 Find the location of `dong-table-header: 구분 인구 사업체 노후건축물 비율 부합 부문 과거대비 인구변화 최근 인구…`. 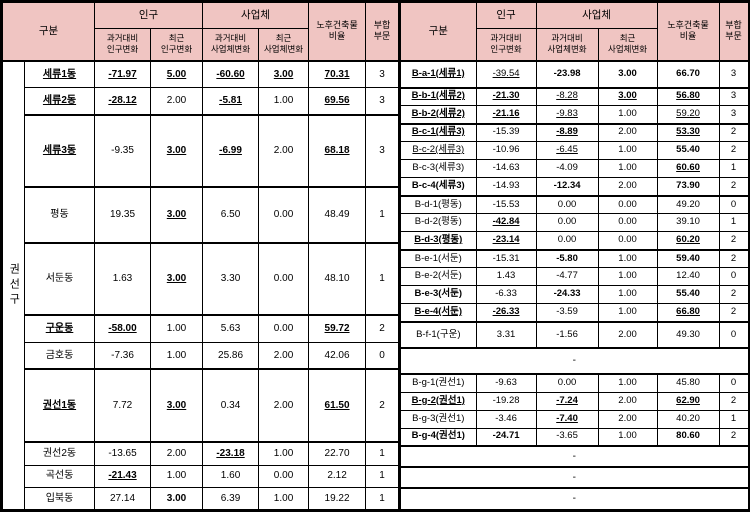

dong-table-header: 구분 인구 사업체 노후건축물 비율 부합 부문 과거대비 인구변화 최근 인구… is located at coordinates (201, 31).